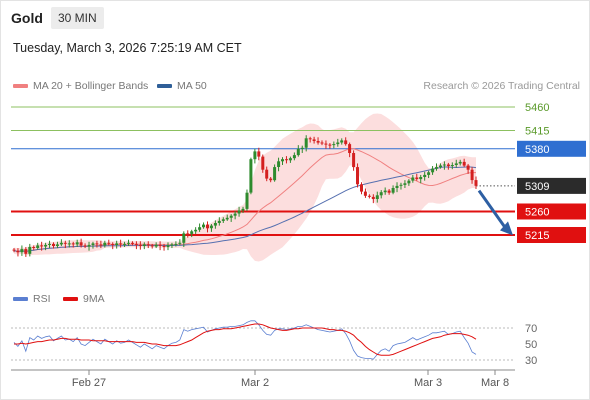  What do you see at coordinates (255, 383) in the screenshot?
I see `x-tick-label-1: Mar 2` at bounding box center [255, 383].